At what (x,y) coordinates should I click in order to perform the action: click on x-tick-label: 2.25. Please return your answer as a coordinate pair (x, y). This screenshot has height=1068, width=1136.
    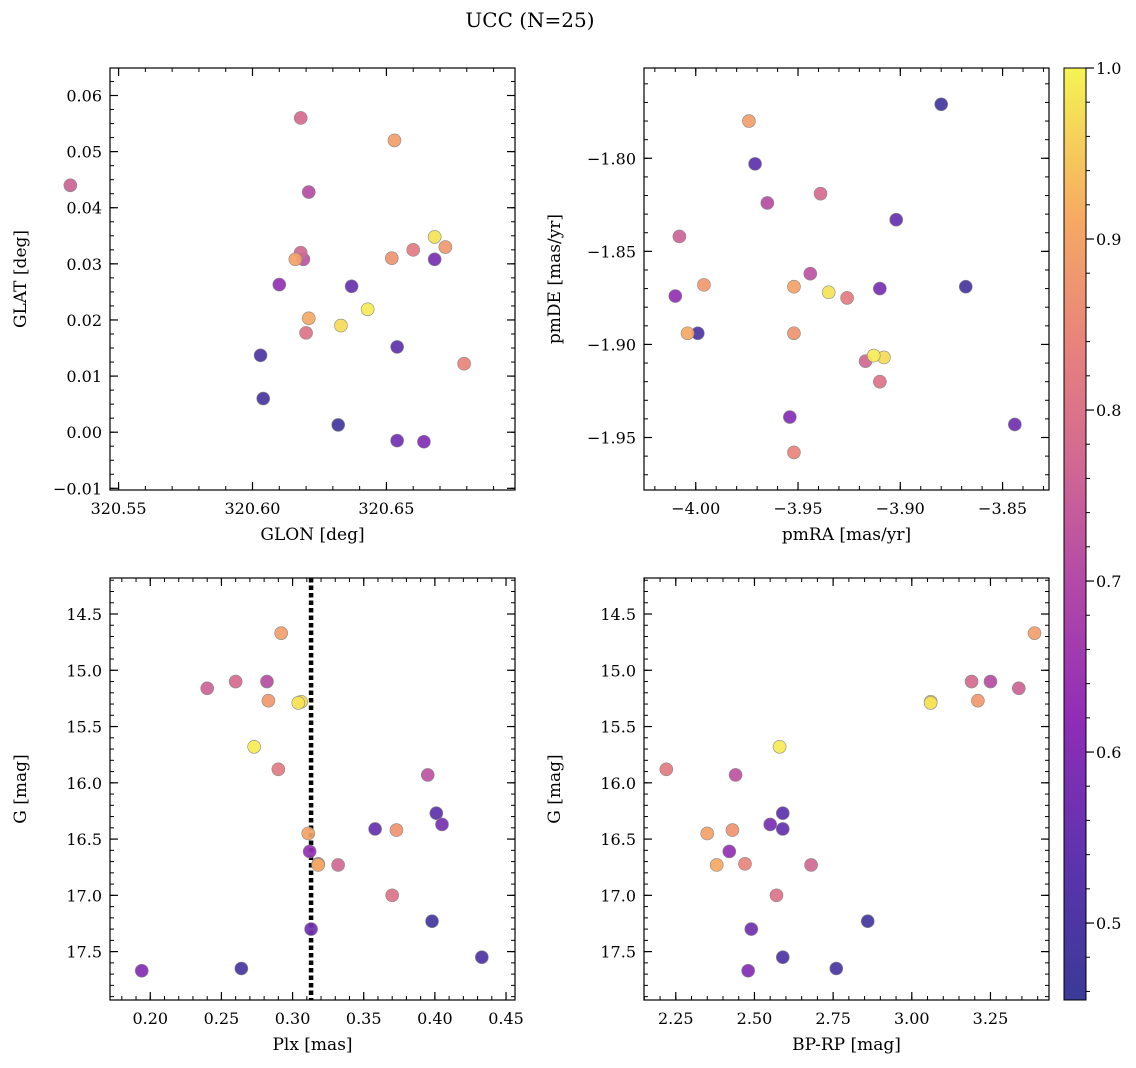
    Looking at the image, I should click on (676, 1018).